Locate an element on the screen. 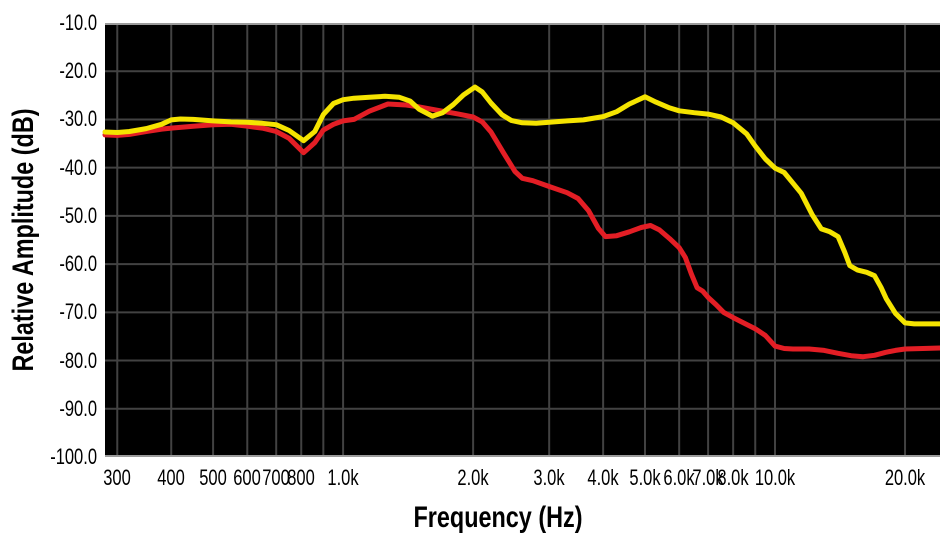 The height and width of the screenshot is (542, 940). y-tick-label: -90.0 is located at coordinates (78, 408).